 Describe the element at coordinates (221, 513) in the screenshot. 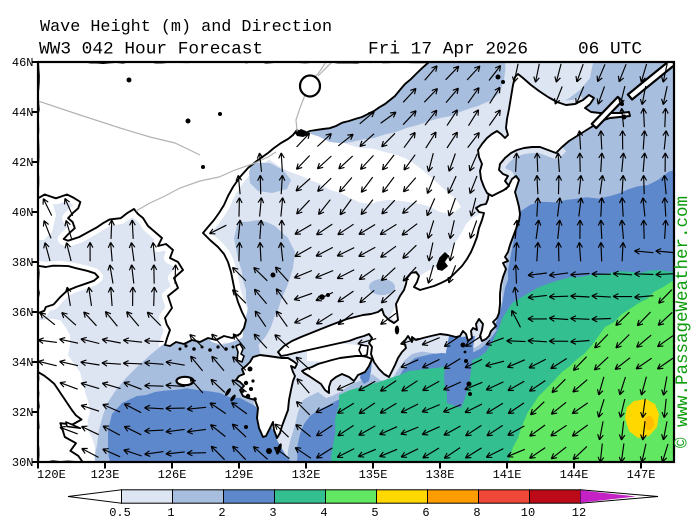

I see `svg-text: 2` at that location.